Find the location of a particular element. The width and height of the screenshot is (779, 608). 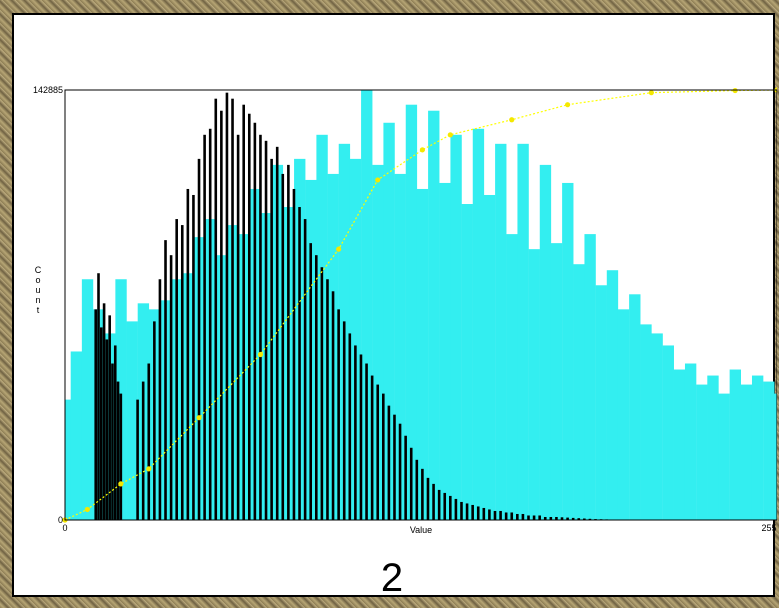

chart-title: 2 is located at coordinates (392, 577).